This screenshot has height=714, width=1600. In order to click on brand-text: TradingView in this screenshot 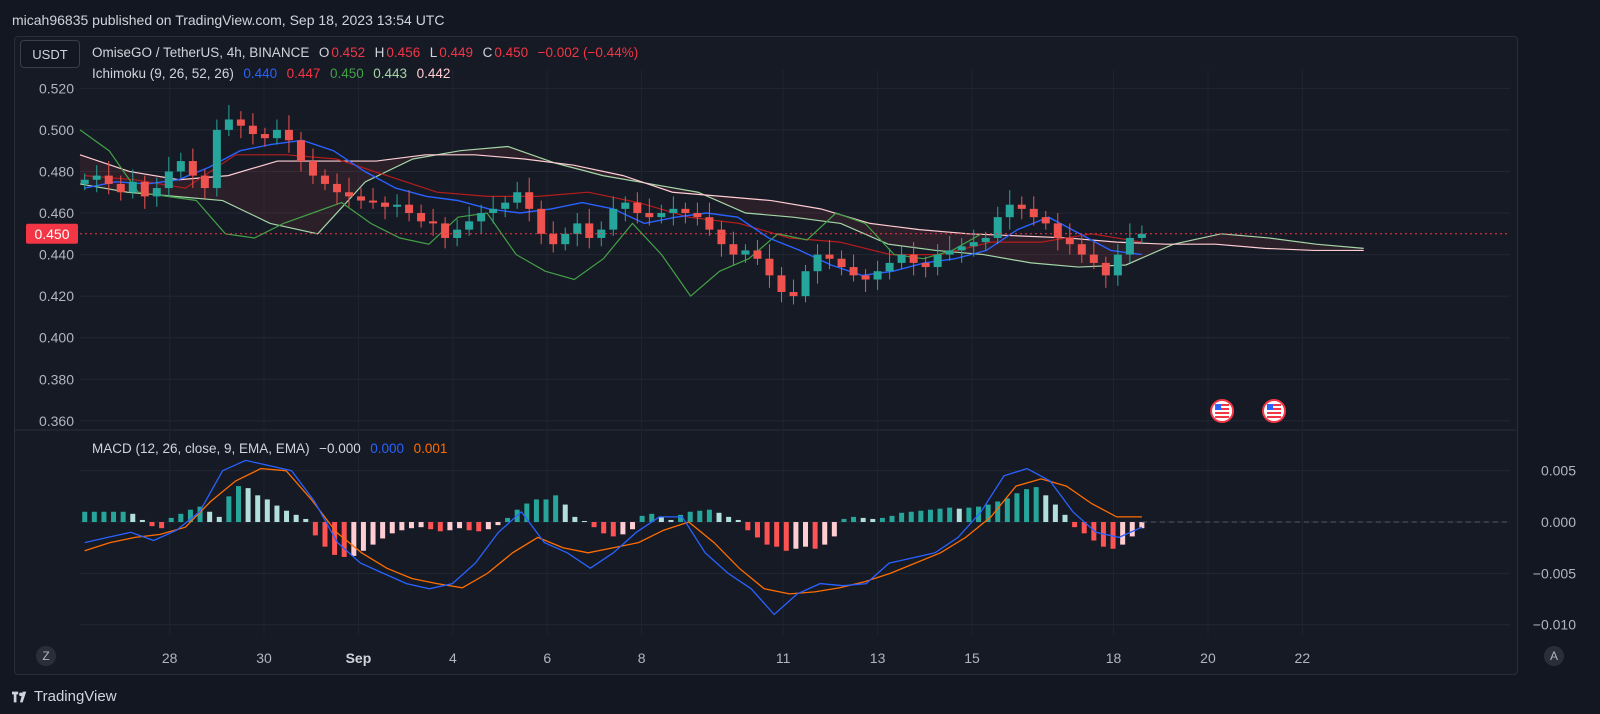, I will do `click(75, 696)`.